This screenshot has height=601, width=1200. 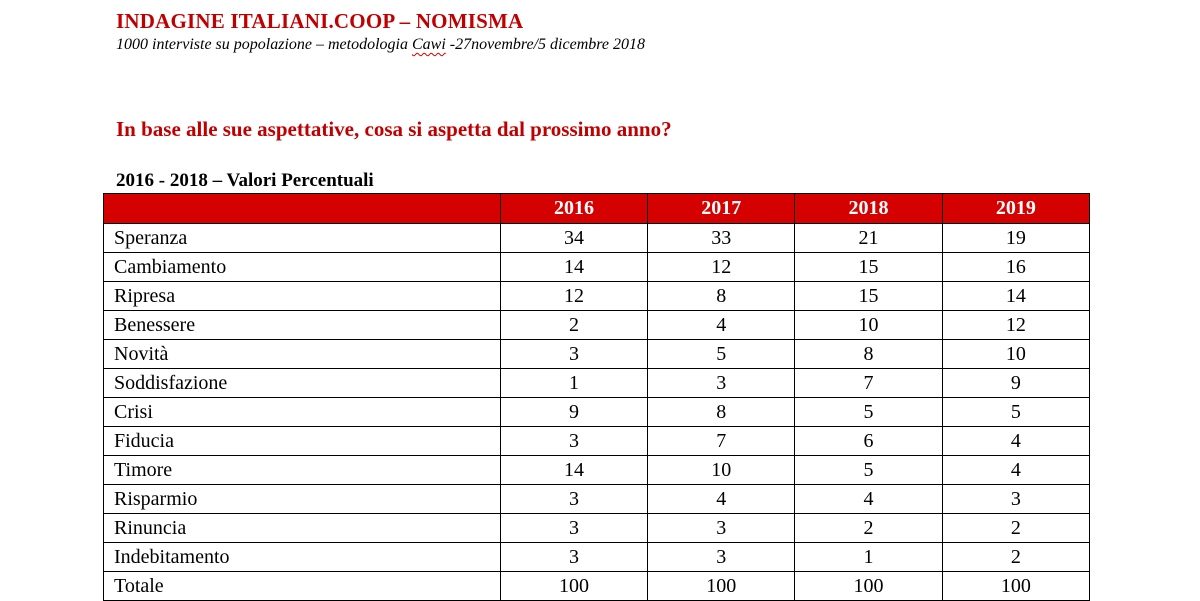 I want to click on value-cell: 33, so click(x=721, y=238).